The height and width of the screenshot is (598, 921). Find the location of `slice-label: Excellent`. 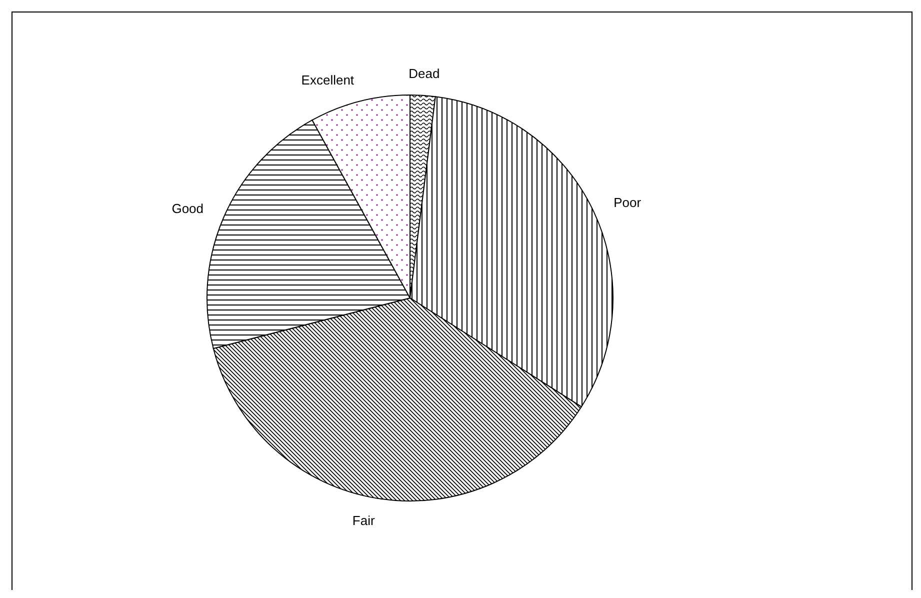

slice-label: Excellent is located at coordinates (327, 80).